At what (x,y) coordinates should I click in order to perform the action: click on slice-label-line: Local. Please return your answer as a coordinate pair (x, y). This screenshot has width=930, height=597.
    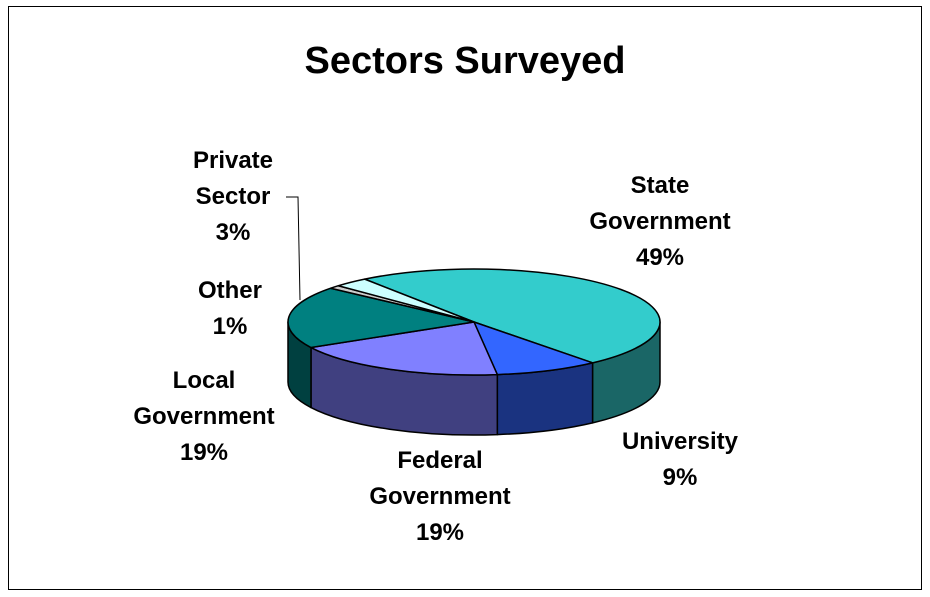
    Looking at the image, I should click on (204, 380).